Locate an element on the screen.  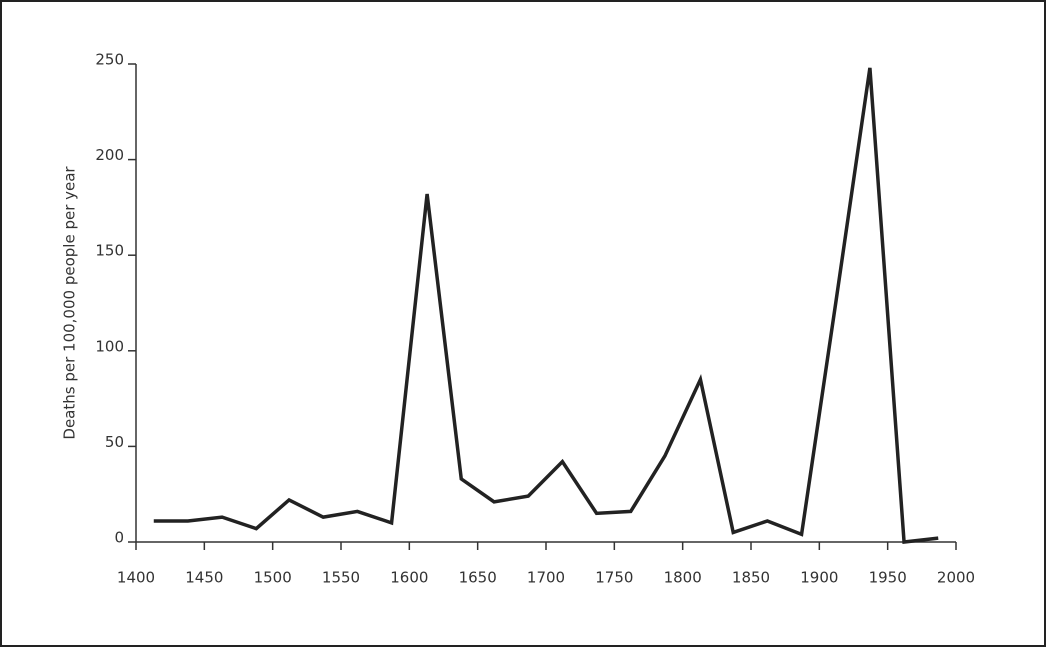
x-tick-label: 1700 is located at coordinates (546, 578).